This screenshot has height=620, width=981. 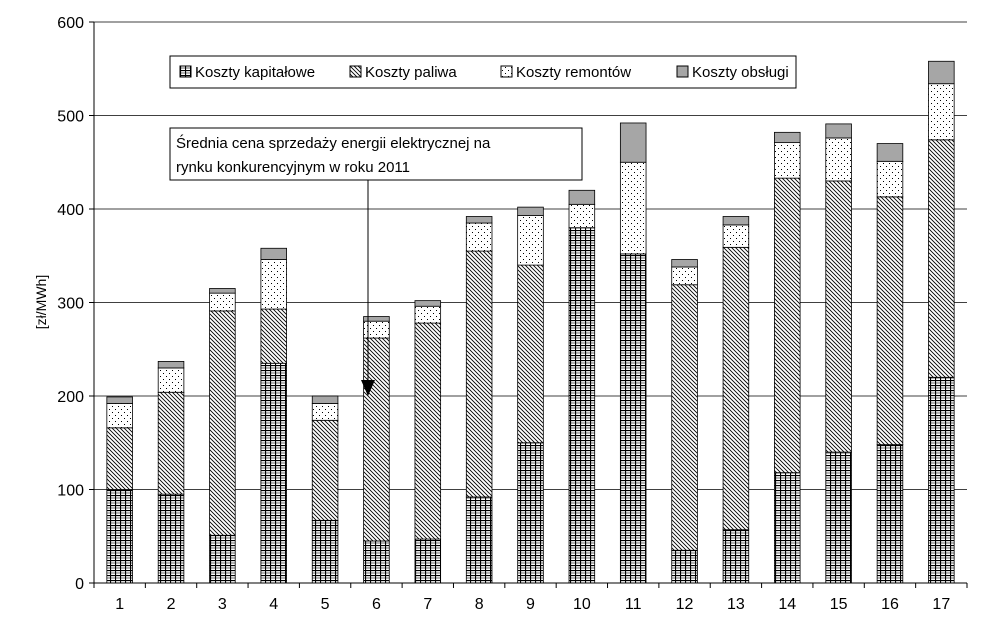 What do you see at coordinates (222, 604) in the screenshot?
I see `x-tick-label-2: 3` at bounding box center [222, 604].